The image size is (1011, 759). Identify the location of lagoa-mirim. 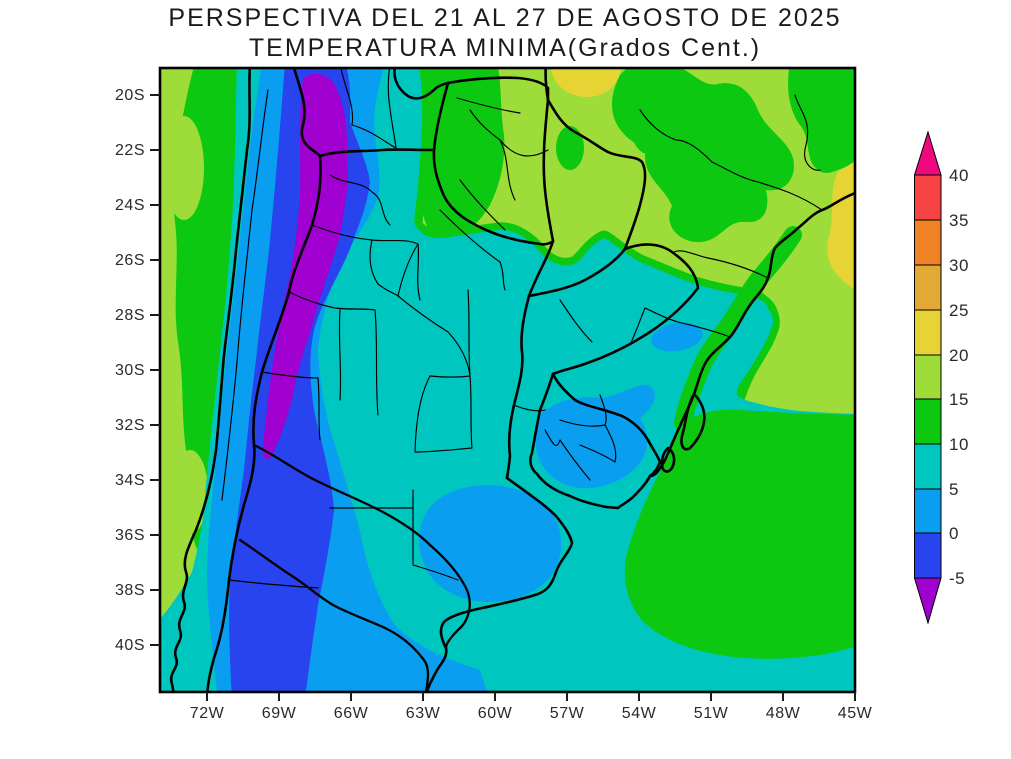
(668, 459).